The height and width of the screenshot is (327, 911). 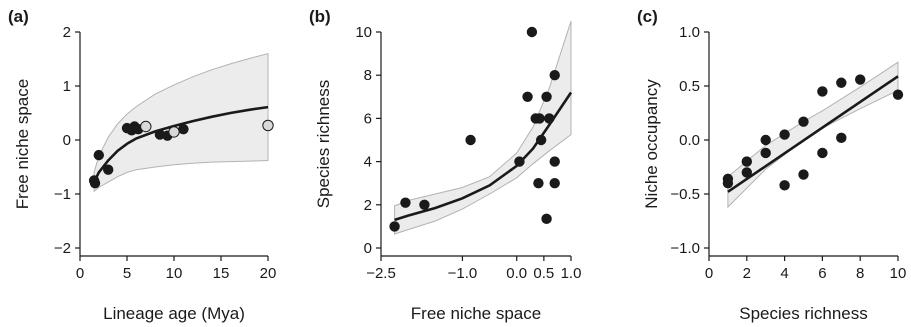 I want to click on y-tick-label: 1.0, so click(x=689, y=32).